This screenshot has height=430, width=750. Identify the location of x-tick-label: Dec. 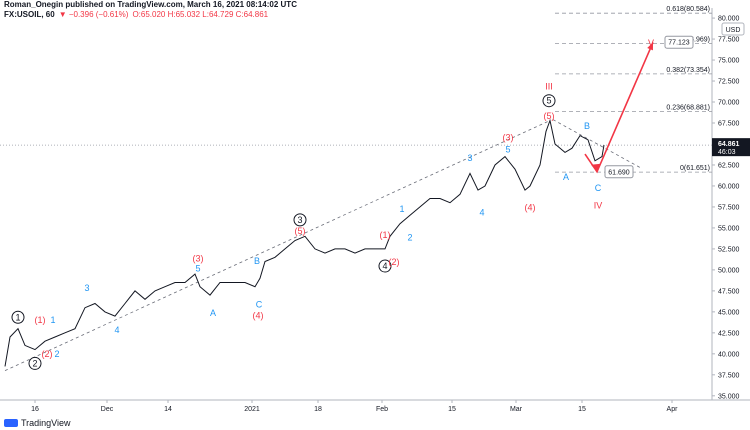
(107, 409).